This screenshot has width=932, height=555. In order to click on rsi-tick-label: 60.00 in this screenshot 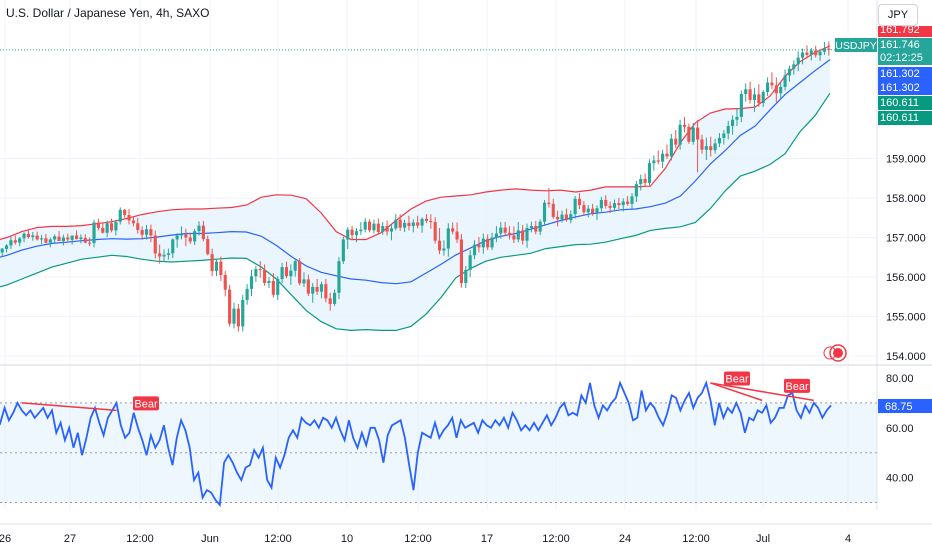, I will do `click(900, 429)`.